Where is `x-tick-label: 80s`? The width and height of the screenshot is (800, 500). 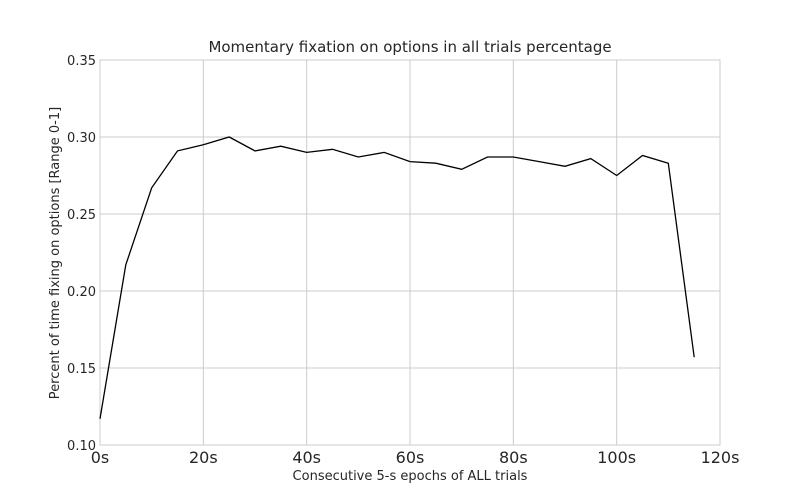 x-tick-label: 80s is located at coordinates (513, 457).